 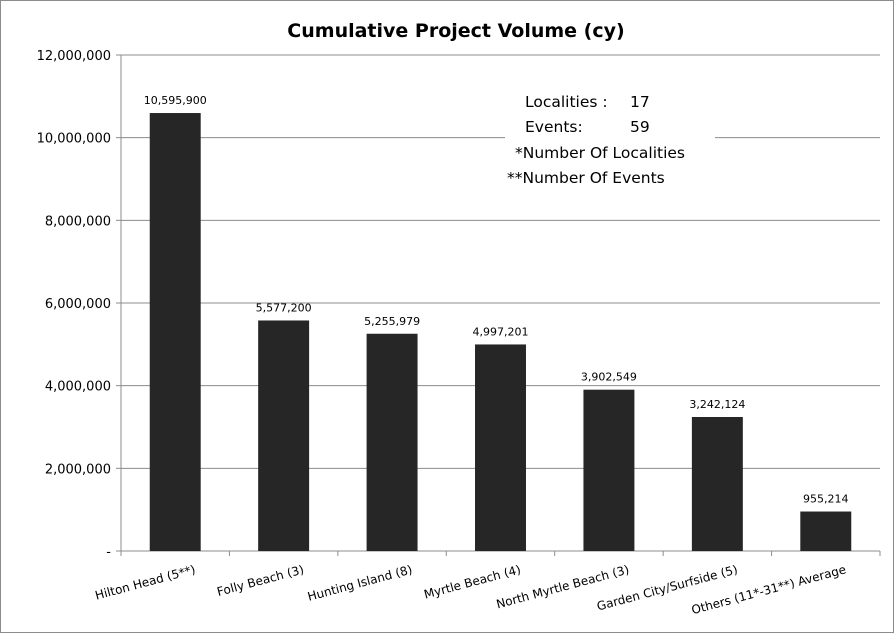 What do you see at coordinates (600, 153) in the screenshot?
I see `footnote-localities: *Number Of Localities` at bounding box center [600, 153].